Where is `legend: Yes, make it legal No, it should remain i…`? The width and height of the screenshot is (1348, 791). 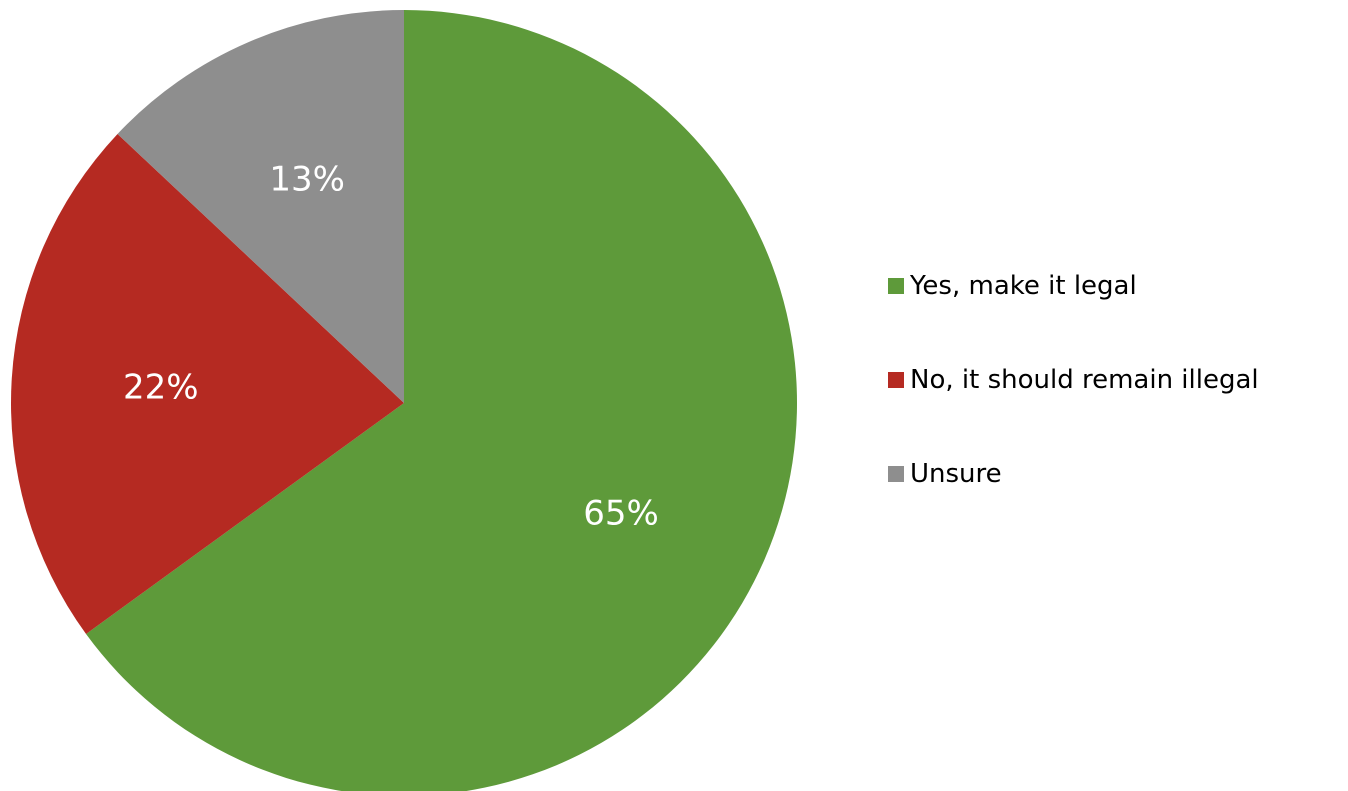 legend: Yes, make it legal No, it should remain i… is located at coordinates (1073, 380).